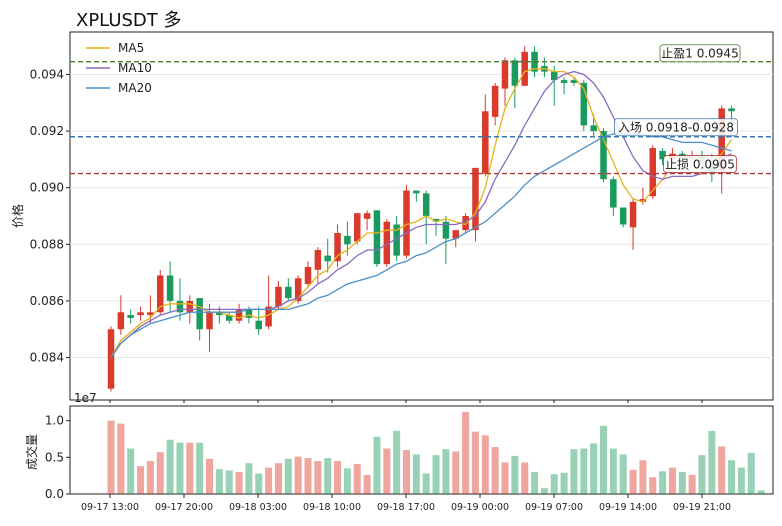 Image resolution: width=782 pixels, height=526 pixels. Describe the element at coordinates (47, 301) in the screenshot. I see `price-tick-label: 0.086` at that location.